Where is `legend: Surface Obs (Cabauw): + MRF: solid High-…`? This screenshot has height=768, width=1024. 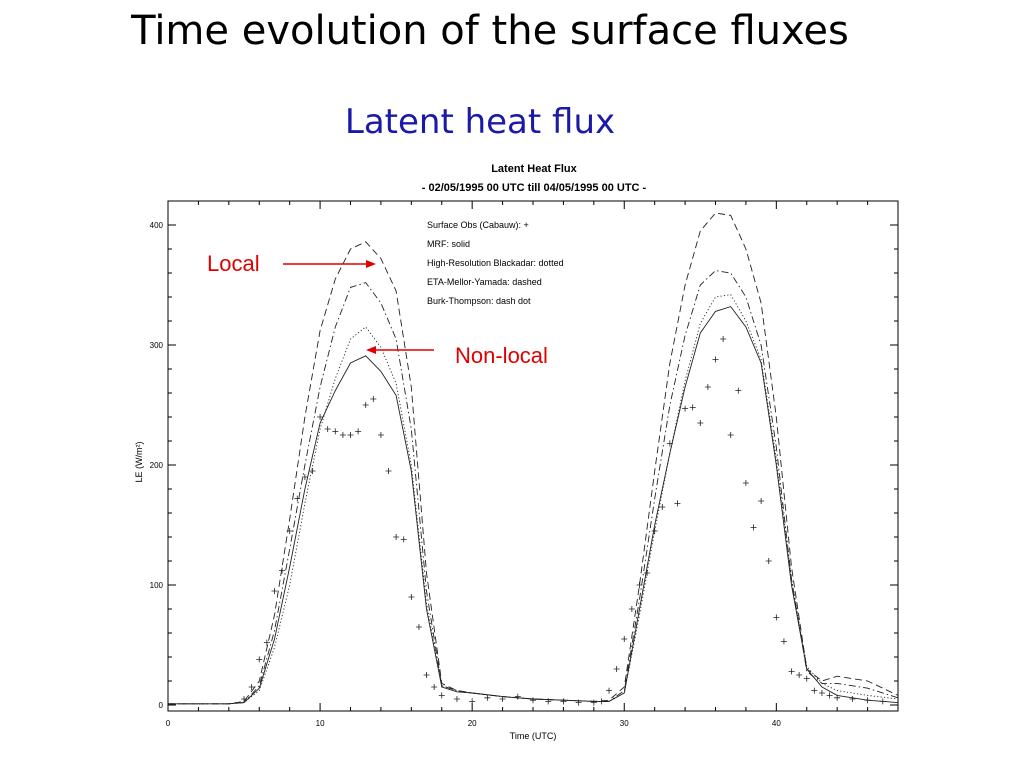
legend: Surface Obs (Cabauw): + MRF: solid High-… is located at coordinates (495, 263).